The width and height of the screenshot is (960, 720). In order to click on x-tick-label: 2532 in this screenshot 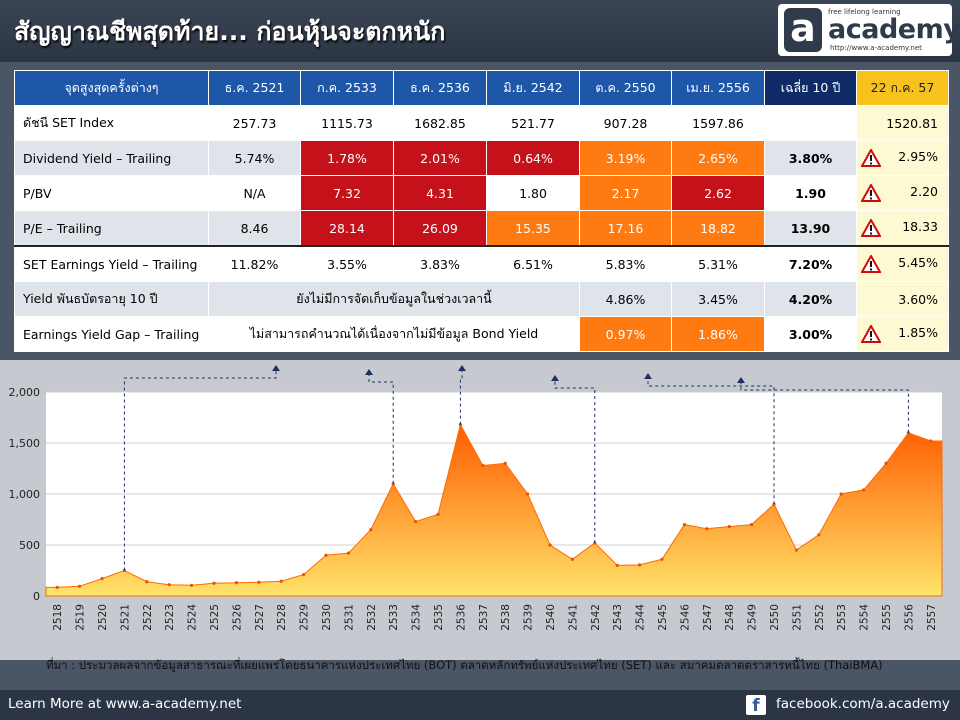, I will do `click(372, 617)`.